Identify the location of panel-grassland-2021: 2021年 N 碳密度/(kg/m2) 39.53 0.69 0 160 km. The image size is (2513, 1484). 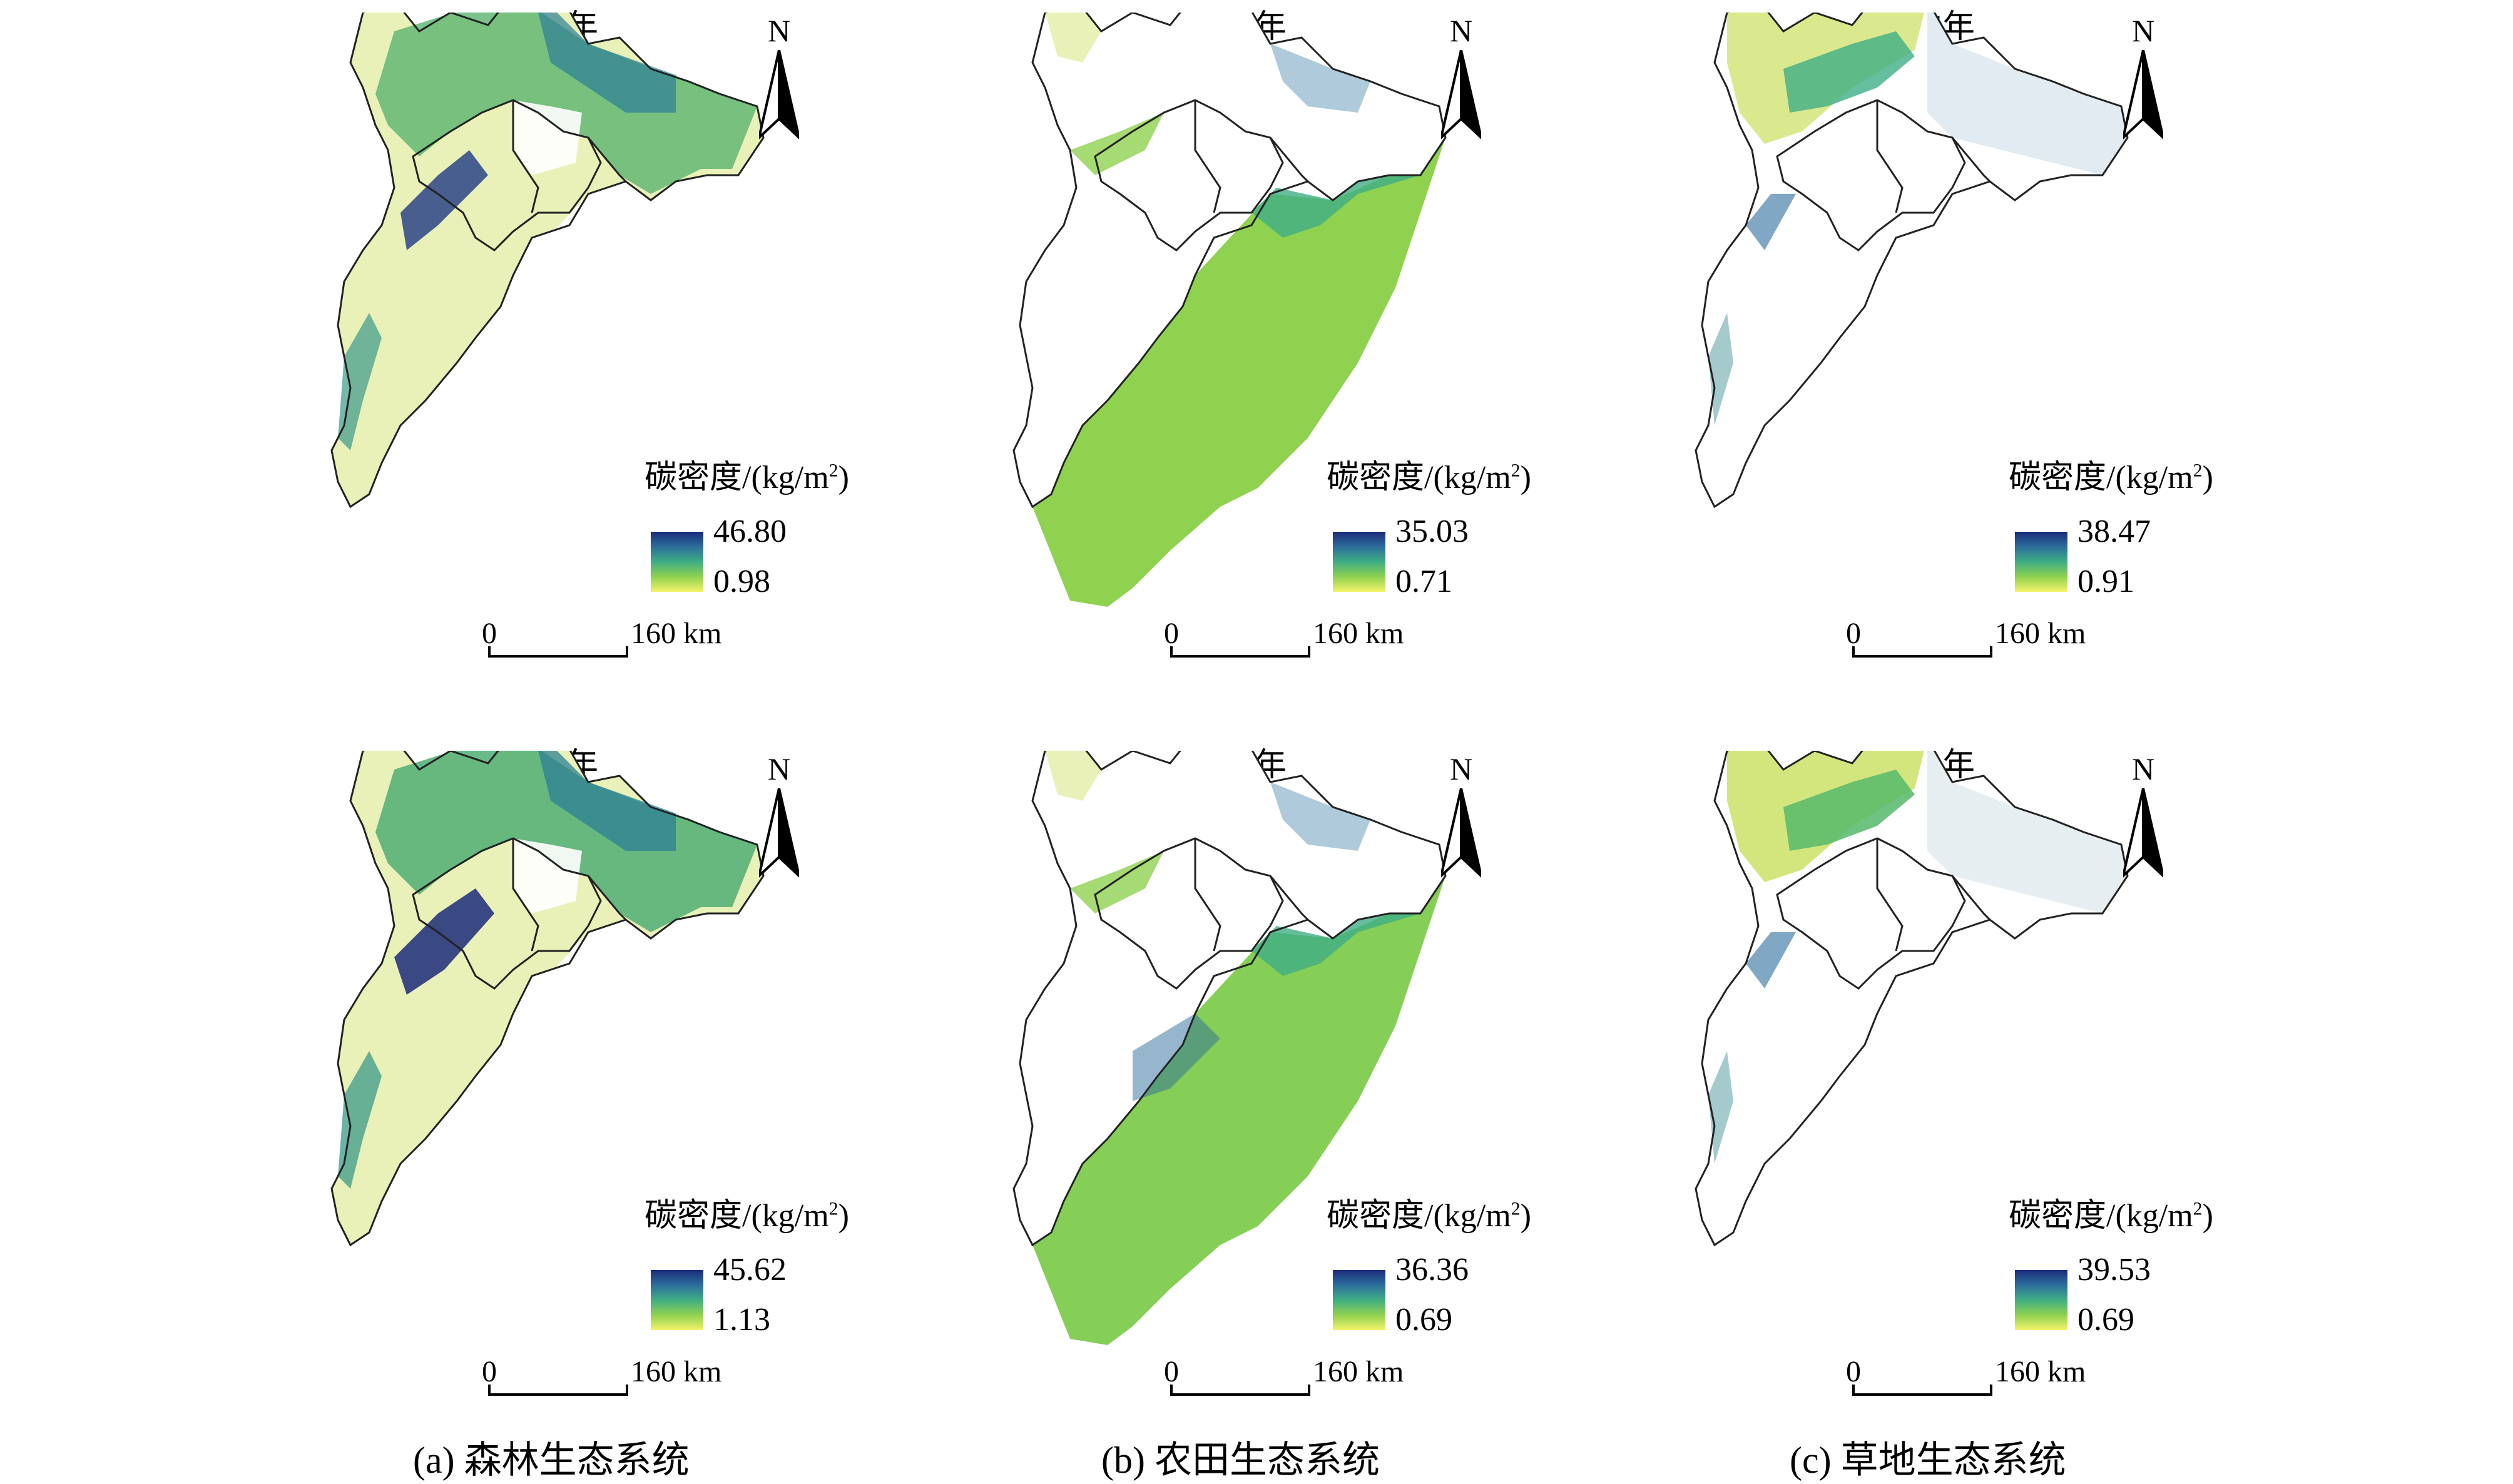
(2009, 1107).